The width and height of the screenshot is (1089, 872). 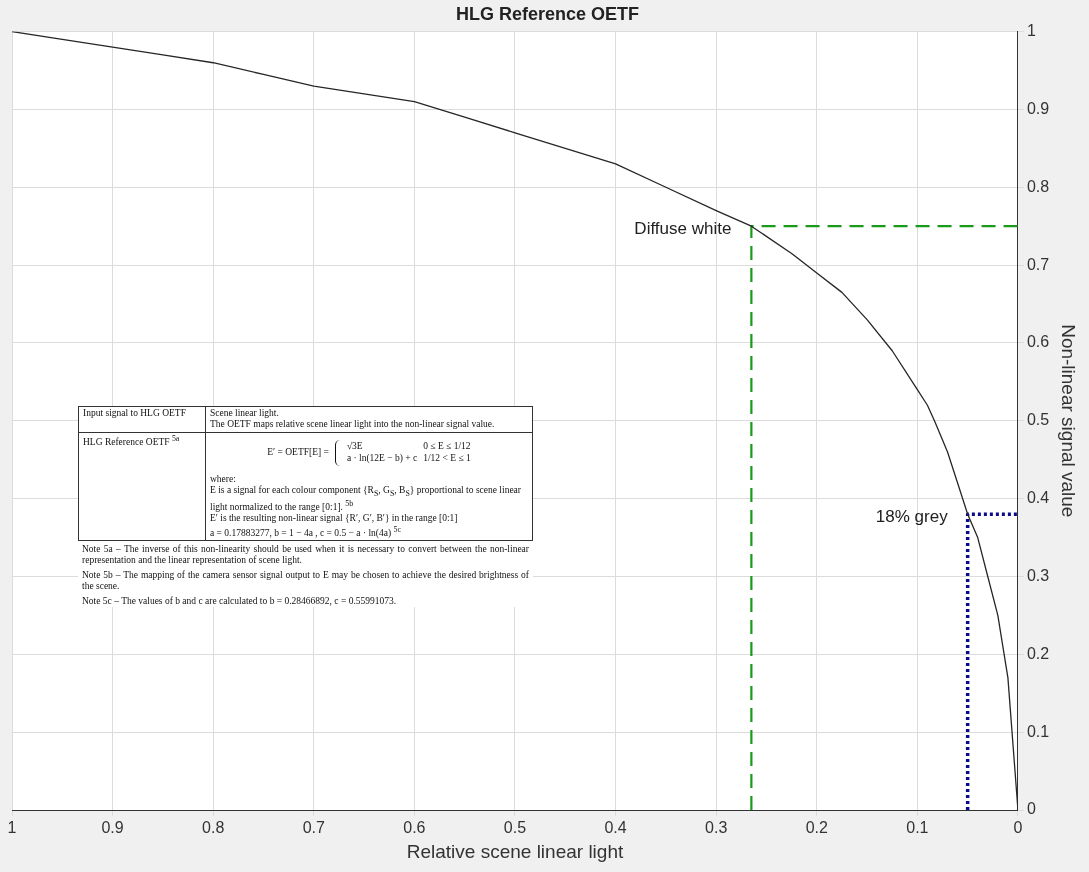 I want to click on x-tick-label: 0, so click(x=1018, y=828).